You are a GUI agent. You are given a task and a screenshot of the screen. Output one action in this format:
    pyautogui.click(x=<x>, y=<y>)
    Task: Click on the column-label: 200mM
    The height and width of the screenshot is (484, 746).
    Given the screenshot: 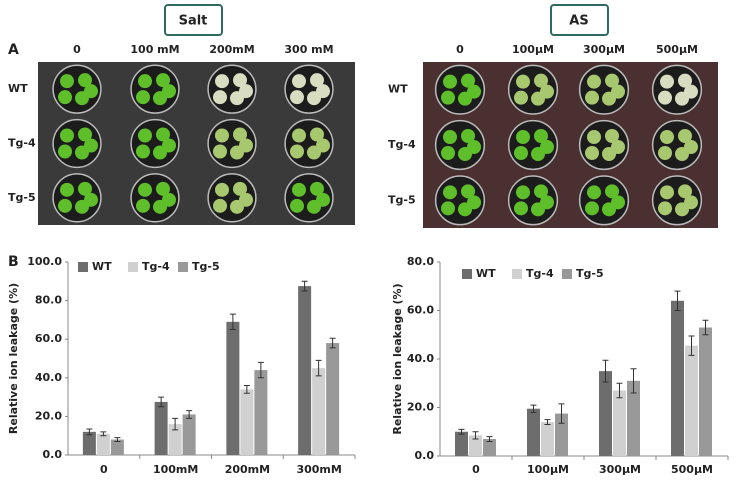 What is the action you would take?
    pyautogui.click(x=231, y=49)
    